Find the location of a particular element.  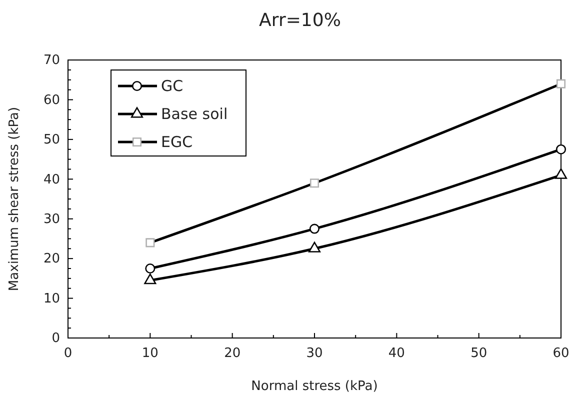

y-tick-label: 70 is located at coordinates (51, 60).